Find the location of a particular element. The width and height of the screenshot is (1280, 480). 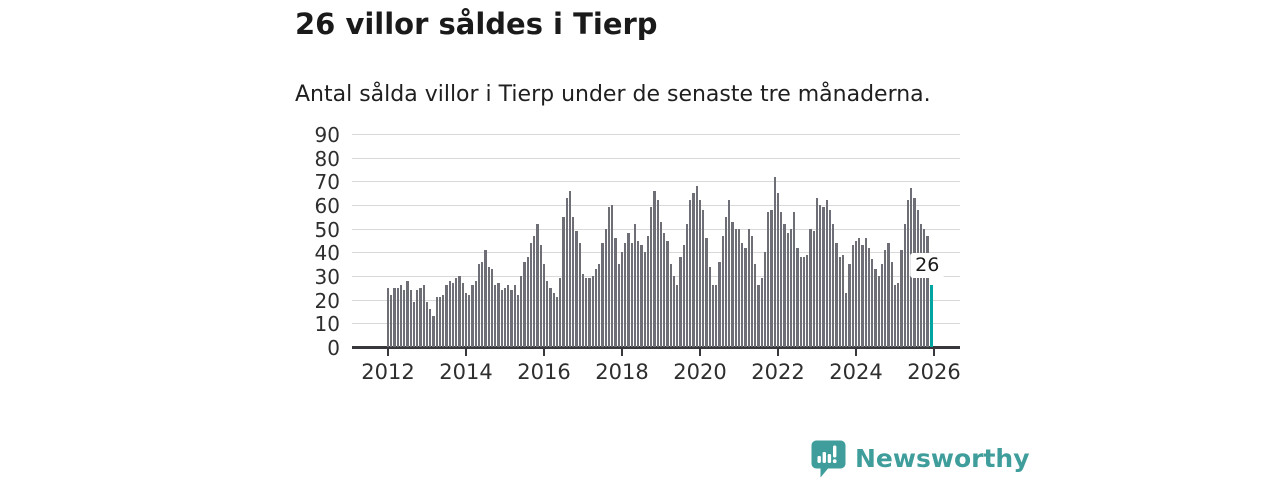

y-tick-label: 60 is located at coordinates (327, 206).